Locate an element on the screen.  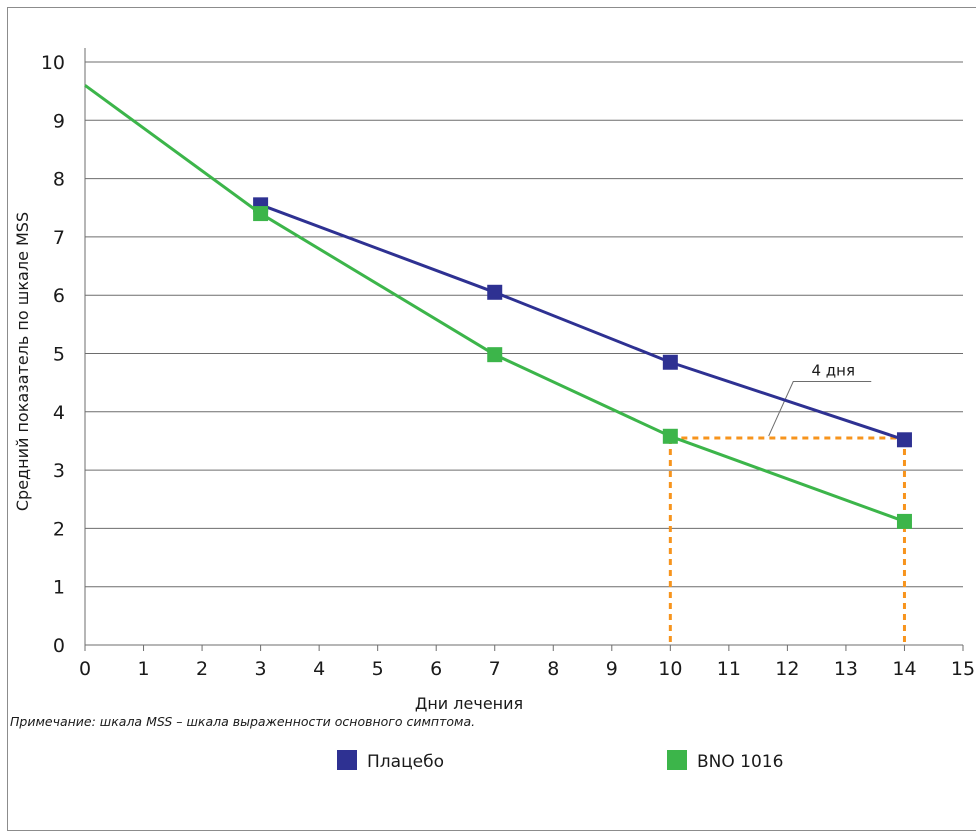
x-tick-label-5: 5 is located at coordinates (378, 669).